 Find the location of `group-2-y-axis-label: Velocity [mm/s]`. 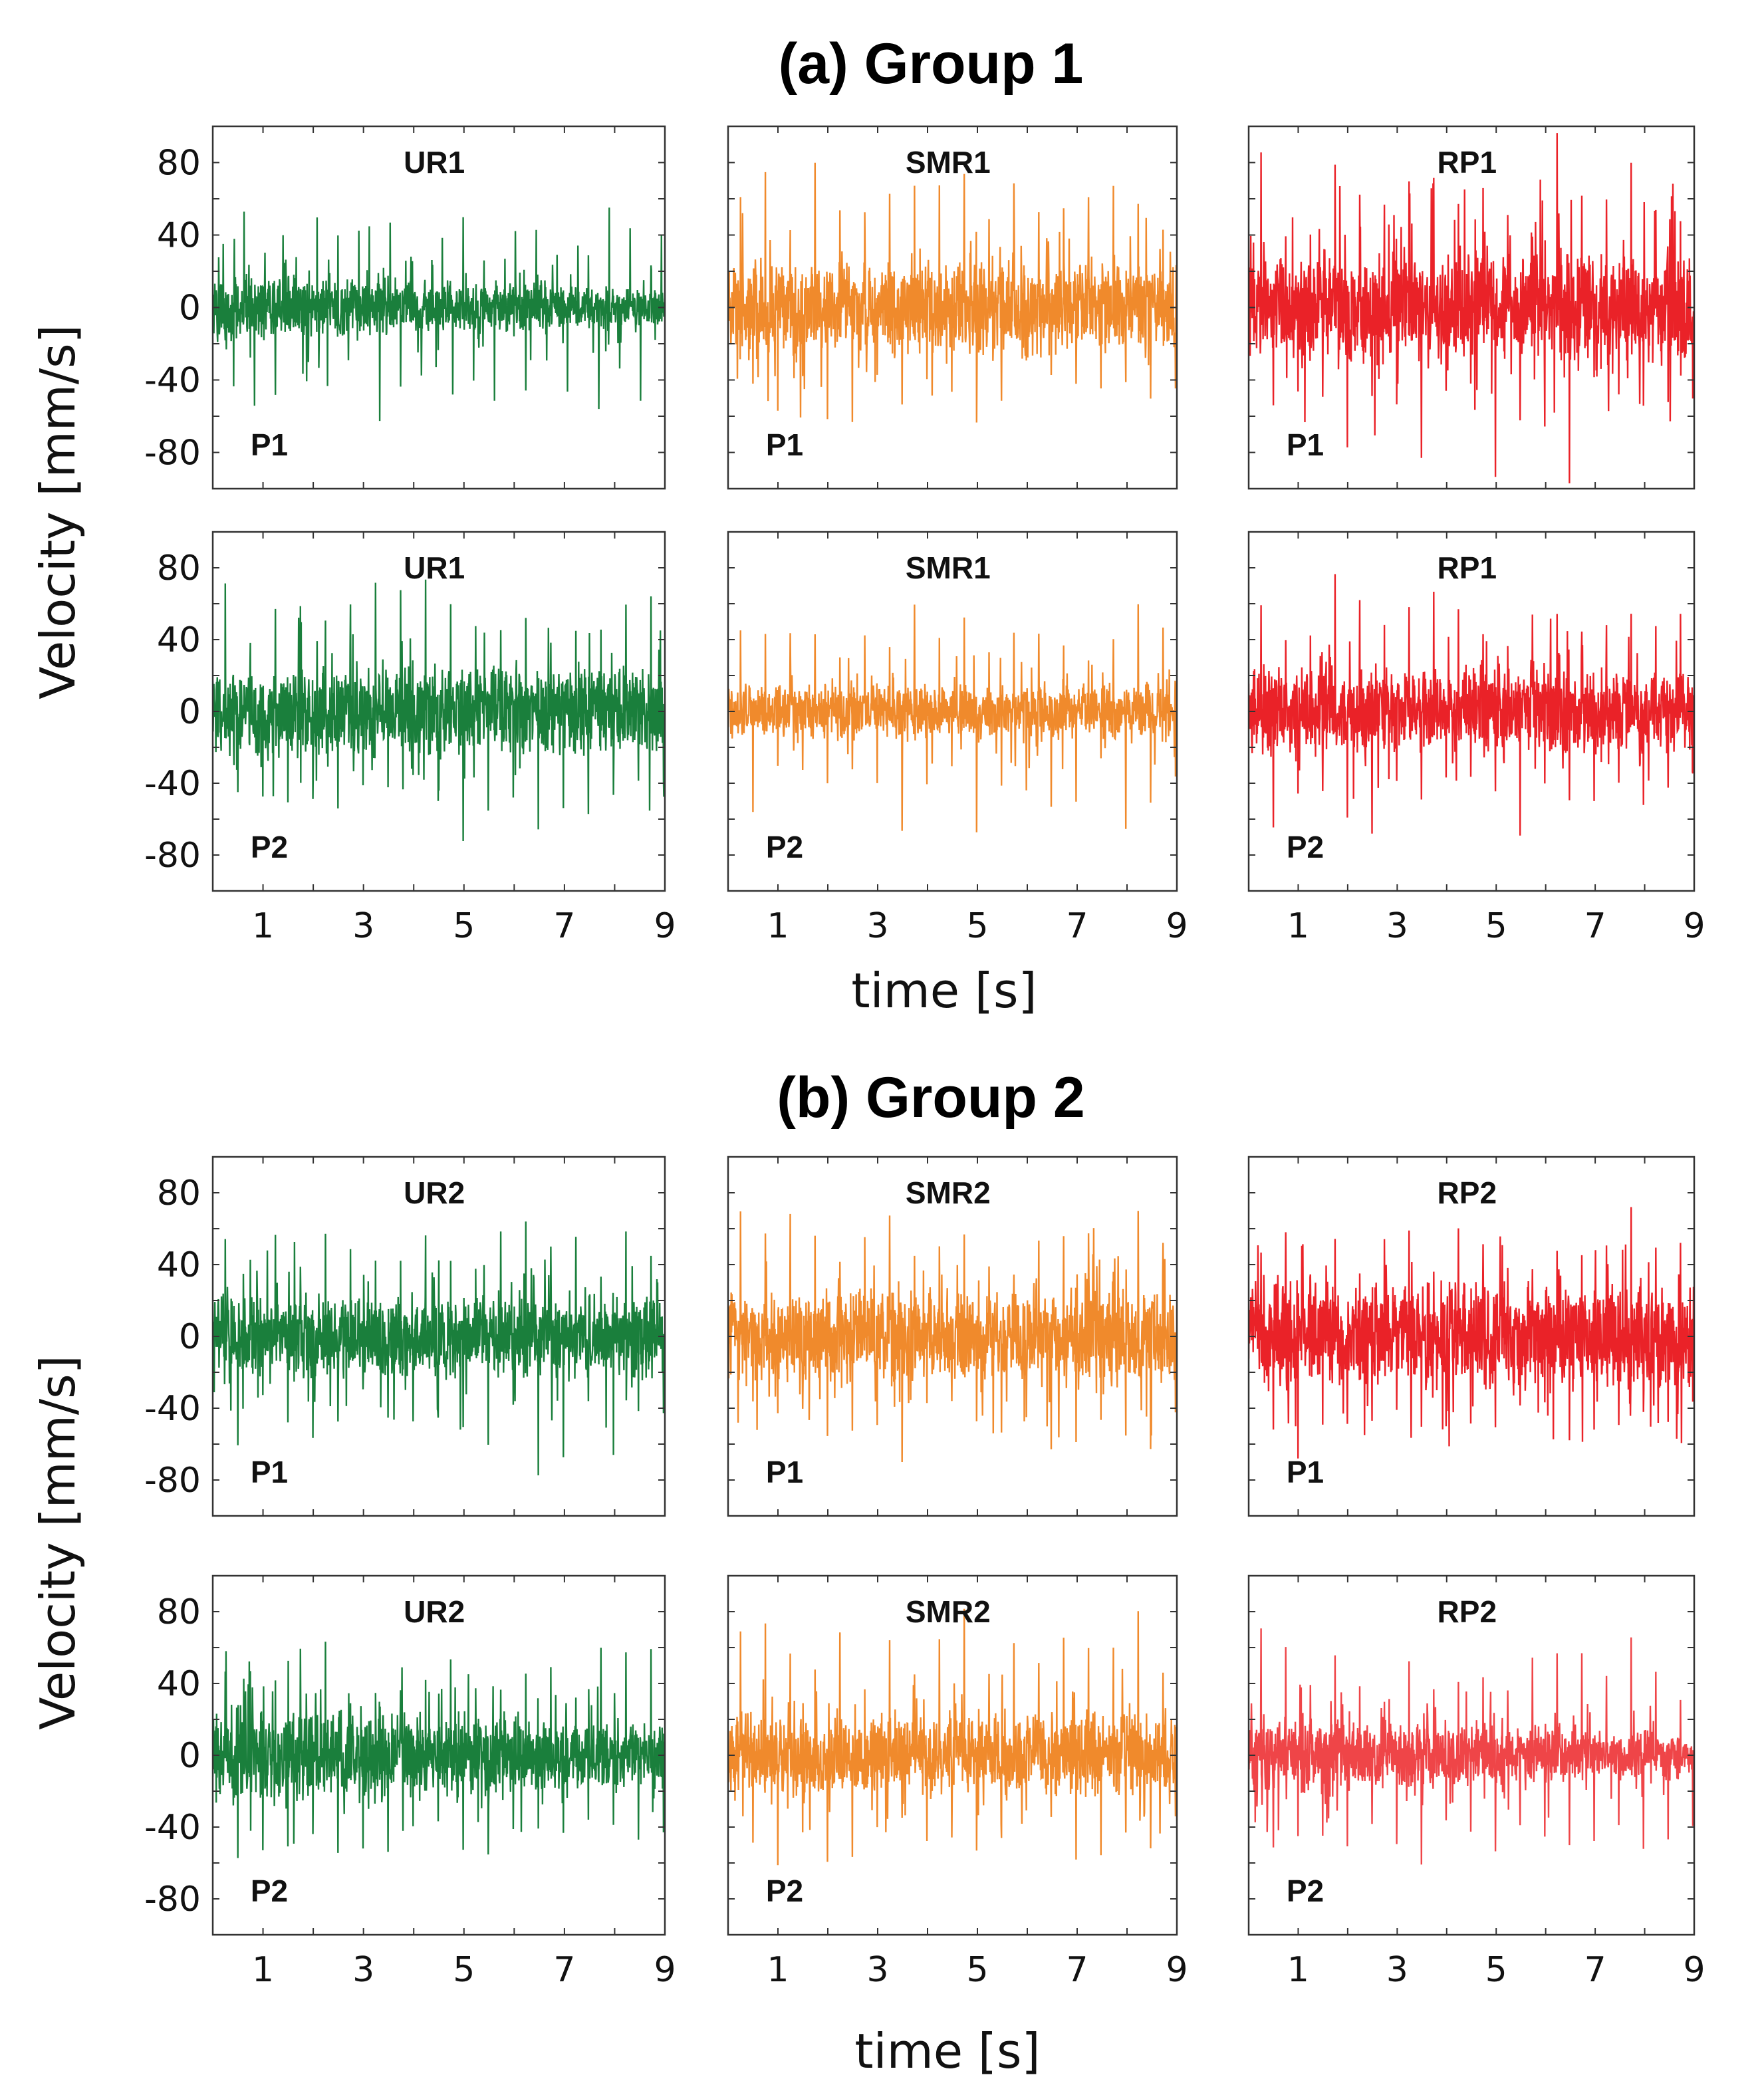

group-2-y-axis-label: Velocity [mm/s] is located at coordinates (58, 1543).